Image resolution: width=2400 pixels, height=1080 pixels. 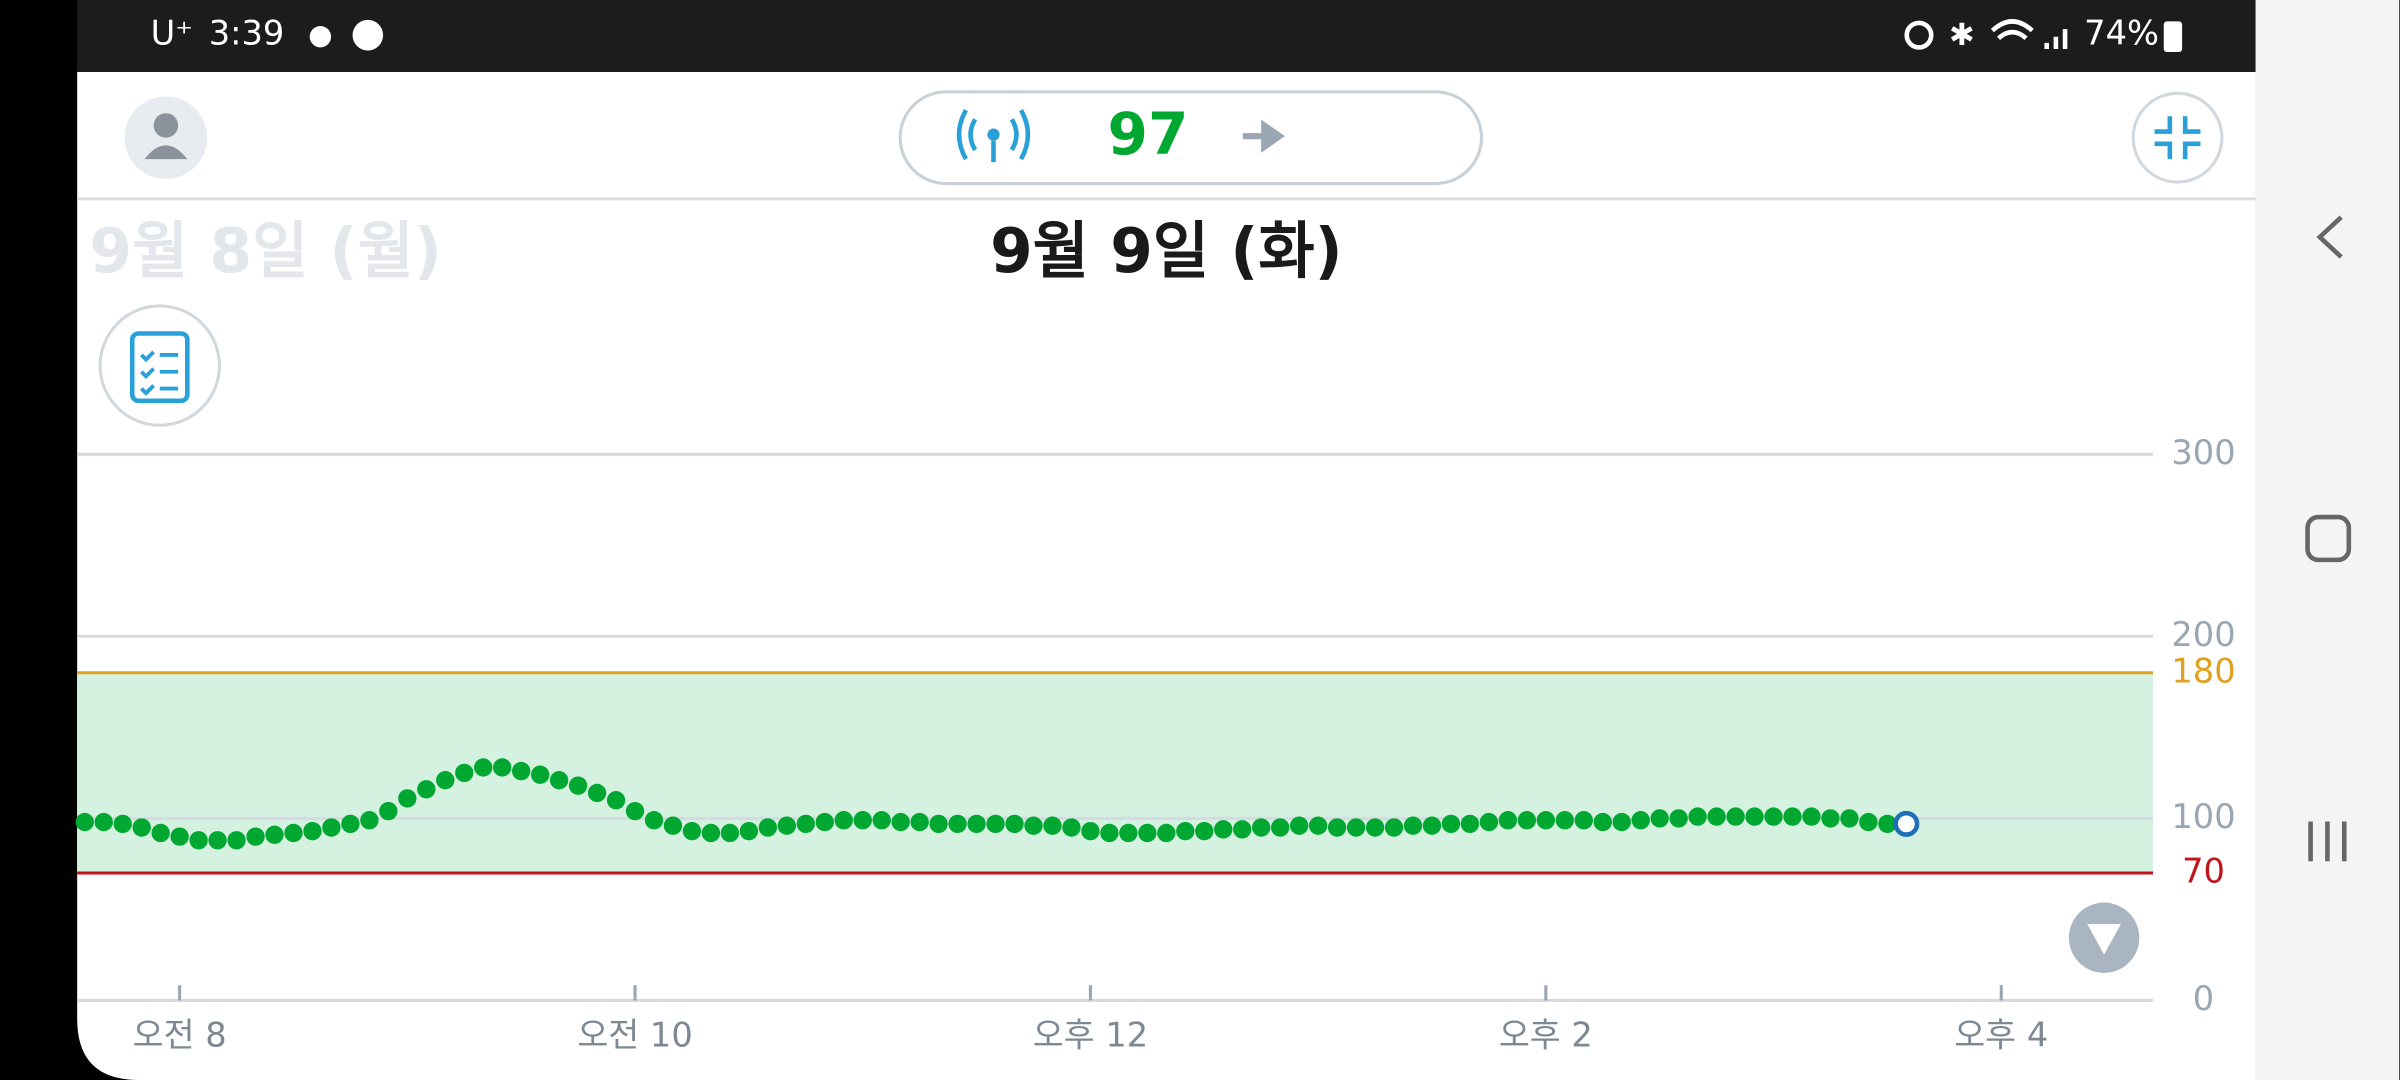 What do you see at coordinates (1546, 1035) in the screenshot?
I see `x-tick-label: 오후 2` at bounding box center [1546, 1035].